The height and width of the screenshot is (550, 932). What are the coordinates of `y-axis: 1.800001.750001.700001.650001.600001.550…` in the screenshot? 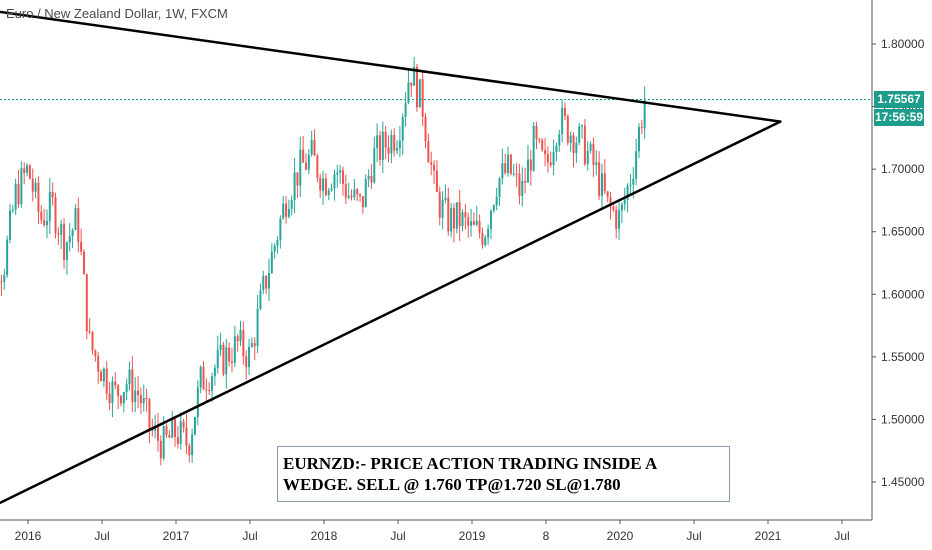 It's located at (898, 263).